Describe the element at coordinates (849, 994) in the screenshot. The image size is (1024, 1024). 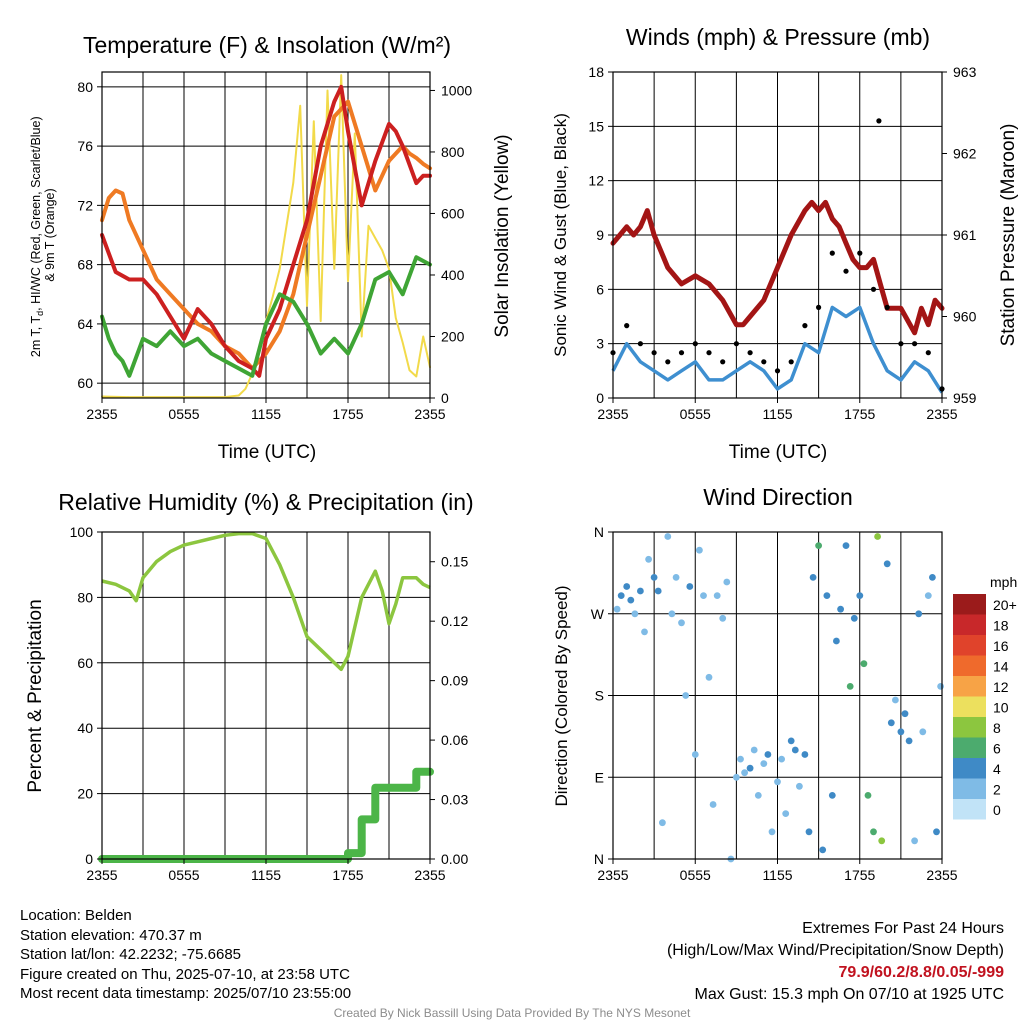
I see `max-gust-text: Max Gust: 15.3 mph On 07/10 at 1925 UTC` at that location.